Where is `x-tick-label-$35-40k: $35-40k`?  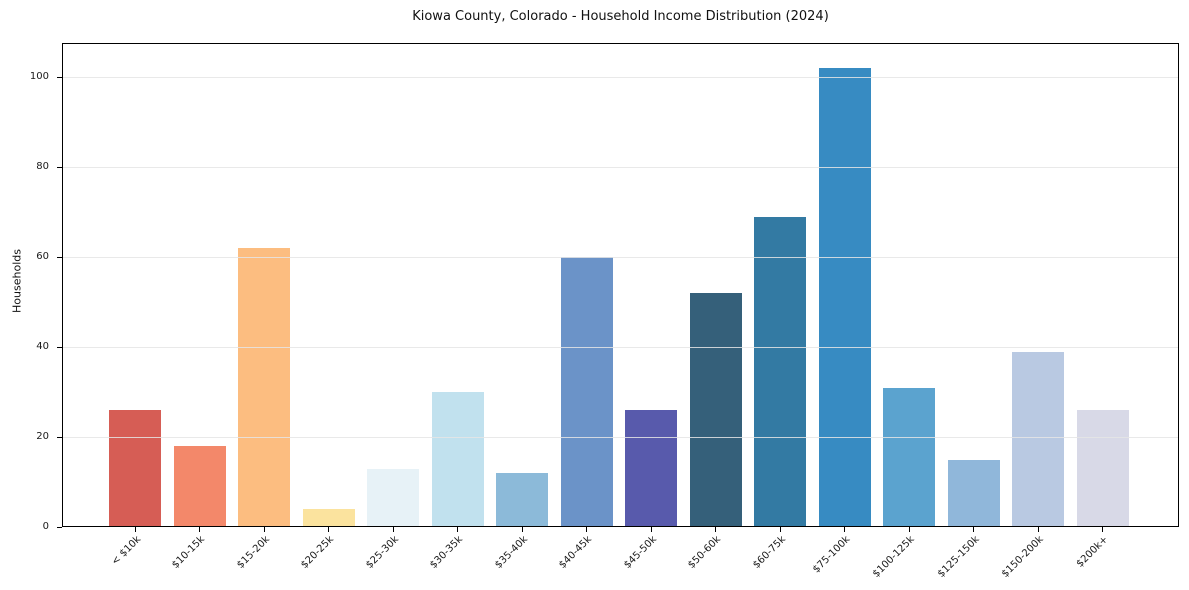 x-tick-label-$35-40k: $35-40k is located at coordinates (511, 552).